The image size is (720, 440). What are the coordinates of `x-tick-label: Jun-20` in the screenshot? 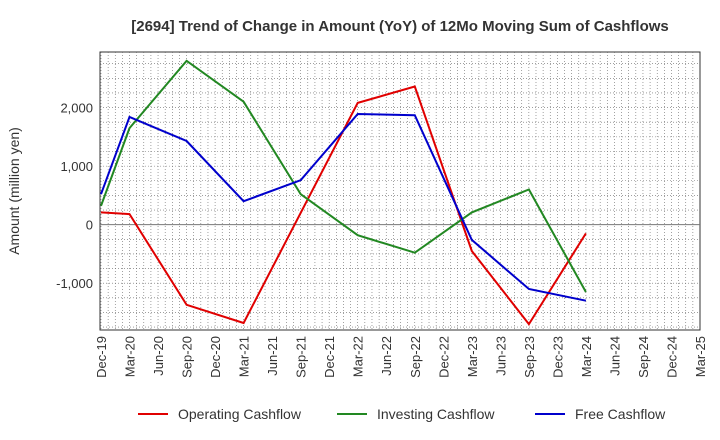 It's located at (158, 356).